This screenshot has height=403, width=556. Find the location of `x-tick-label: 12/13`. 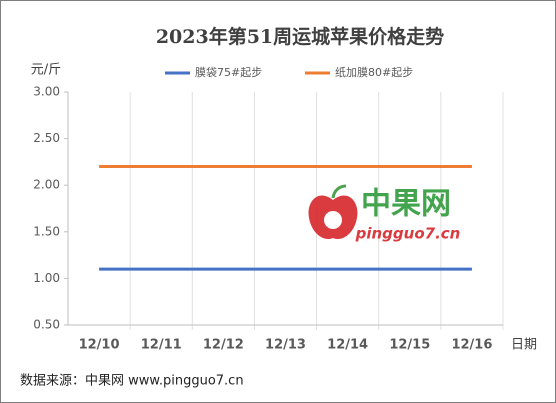

x-tick-label: 12/13 is located at coordinates (285, 345).